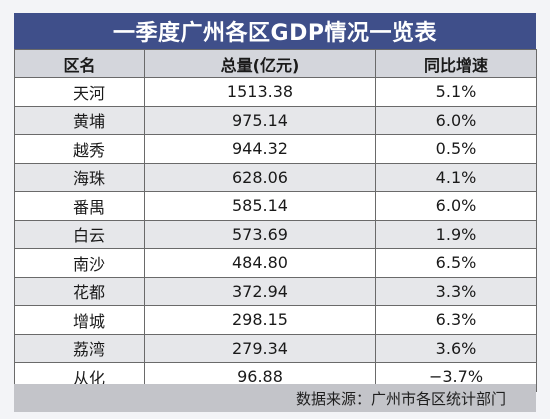 The width and height of the screenshot is (550, 419). What do you see at coordinates (79, 177) in the screenshot?
I see `district-cell: 海珠` at bounding box center [79, 177].